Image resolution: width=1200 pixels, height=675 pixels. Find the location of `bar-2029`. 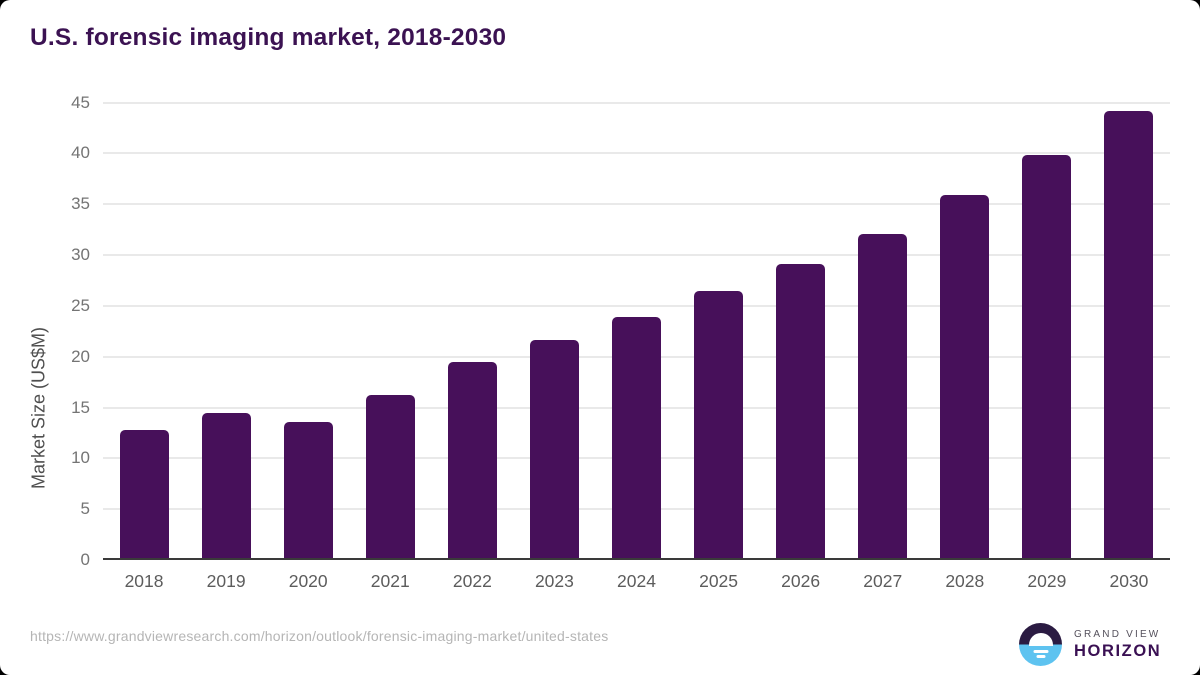

bar-2029 is located at coordinates (1047, 356).